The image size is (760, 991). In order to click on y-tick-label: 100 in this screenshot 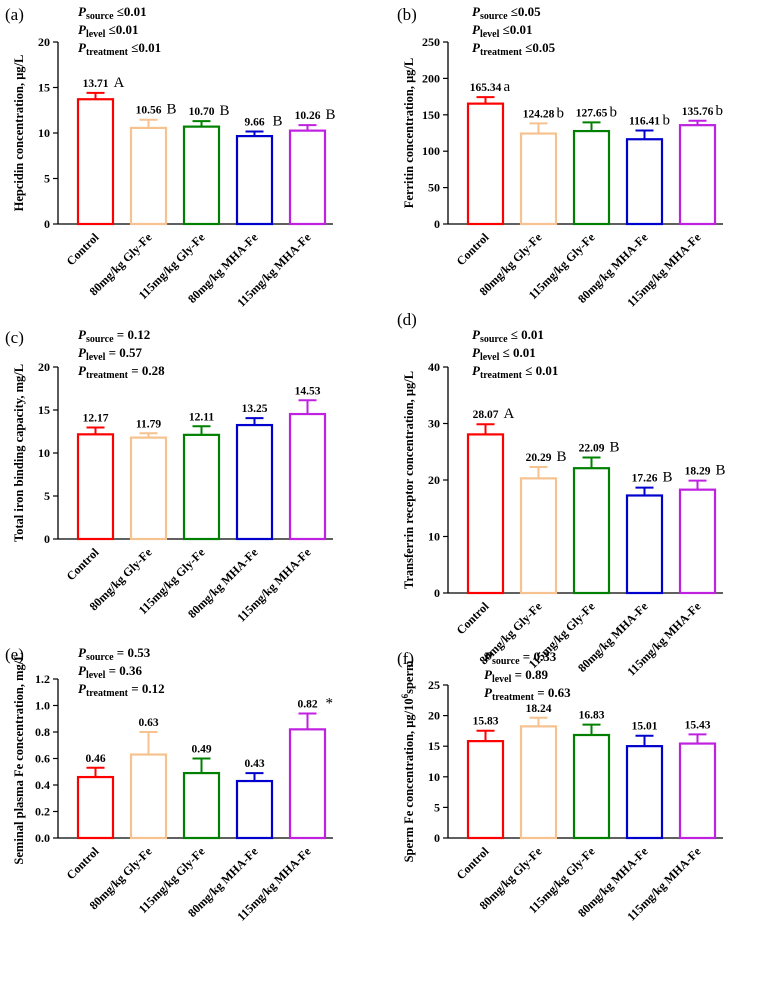, I will do `click(431, 151)`.